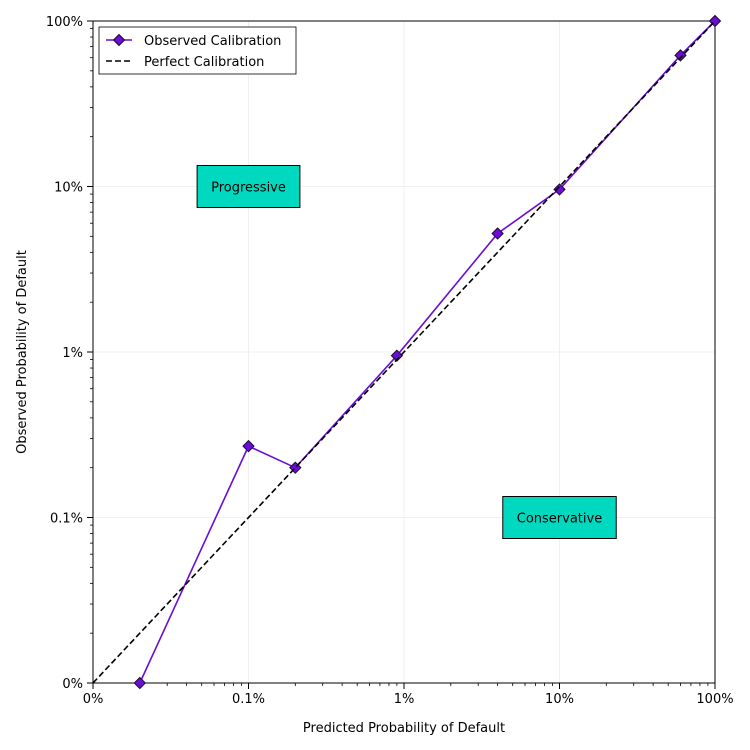  I want to click on legend-label: Perfect Calibration, so click(204, 62).